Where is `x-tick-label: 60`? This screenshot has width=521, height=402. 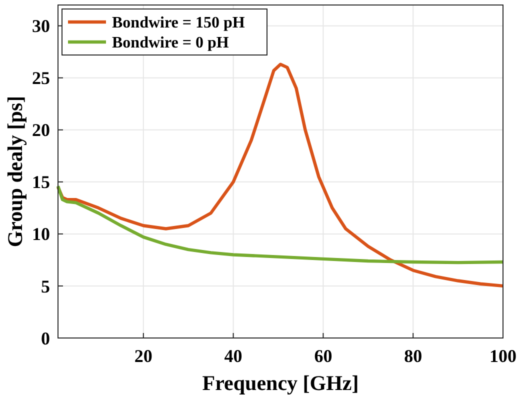
x-tick-label: 60 is located at coordinates (323, 356).